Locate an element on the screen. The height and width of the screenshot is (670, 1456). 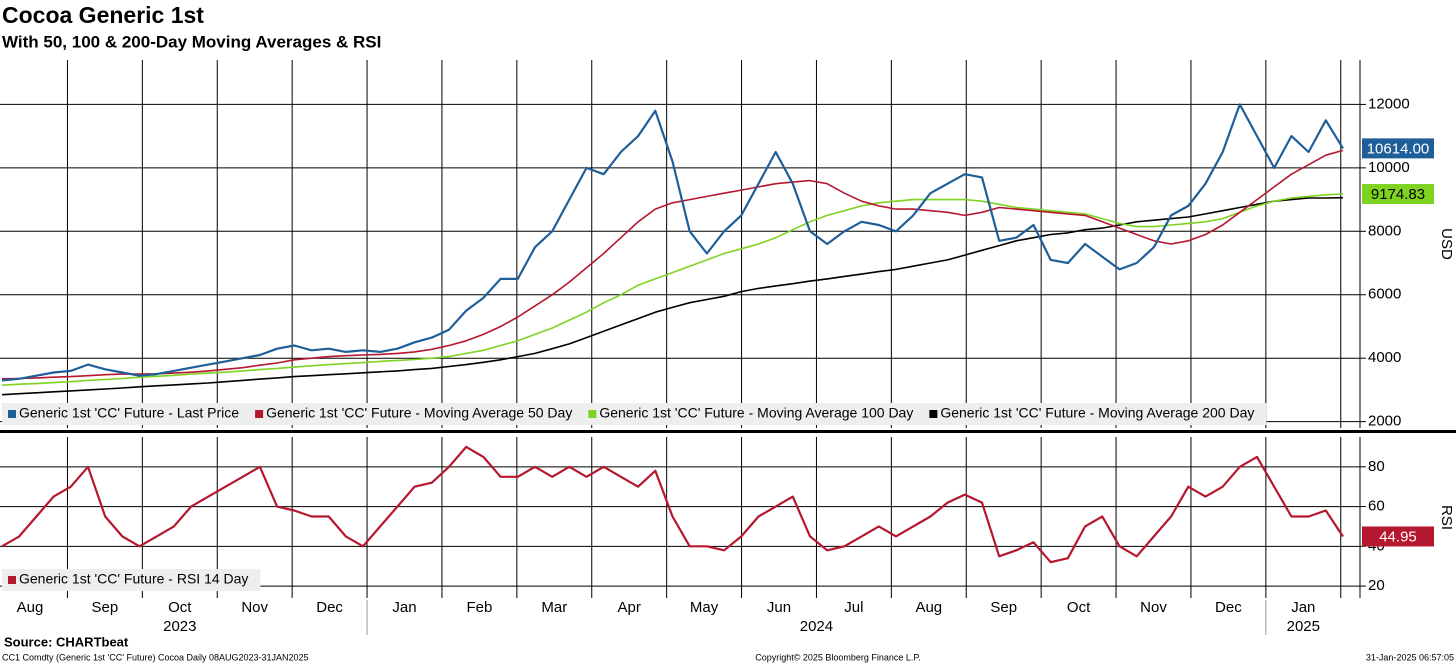
legend-label: Generic 1st 'CC' Future - Last Price is located at coordinates (129, 413).